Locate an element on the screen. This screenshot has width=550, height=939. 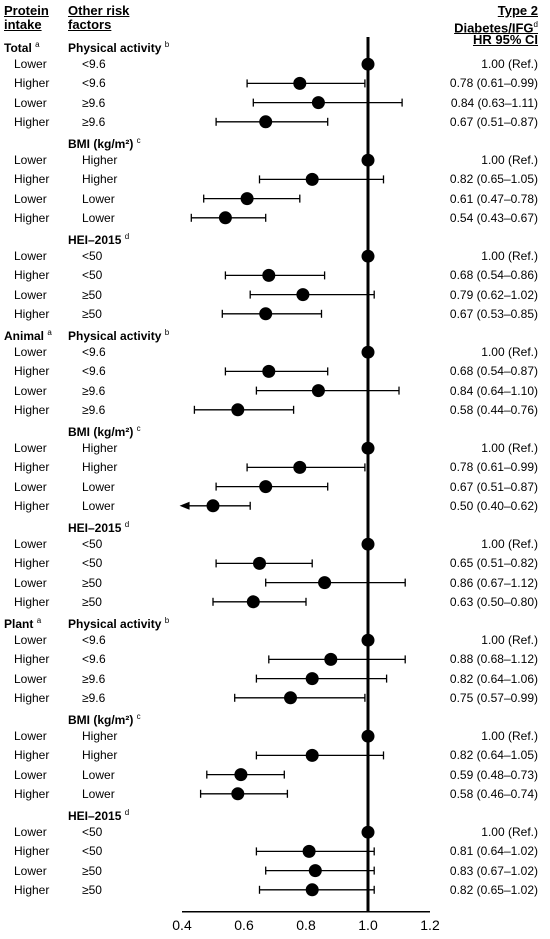
hr-ci-label: 0.54 (0.43–0.67) is located at coordinates (493, 217).